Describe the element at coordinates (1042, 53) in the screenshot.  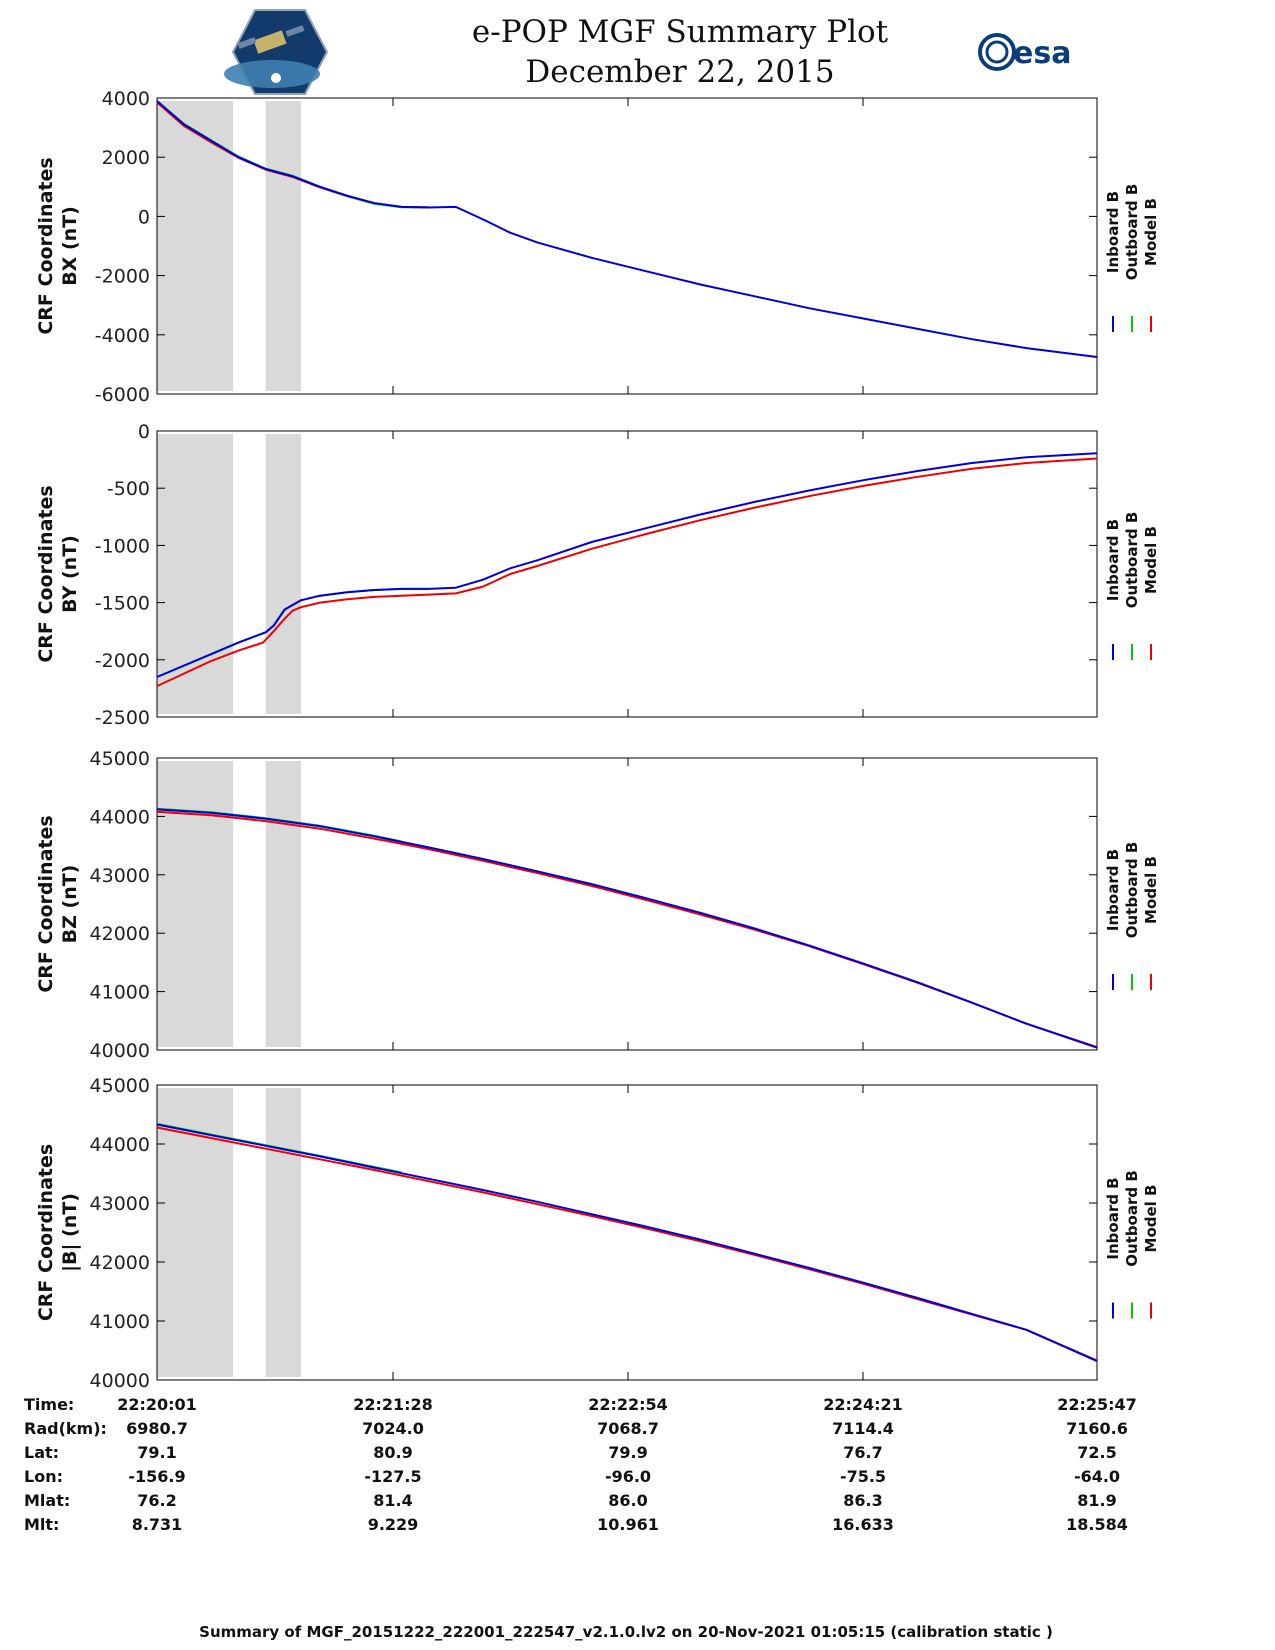
I see `esa-logo-text: esa` at that location.